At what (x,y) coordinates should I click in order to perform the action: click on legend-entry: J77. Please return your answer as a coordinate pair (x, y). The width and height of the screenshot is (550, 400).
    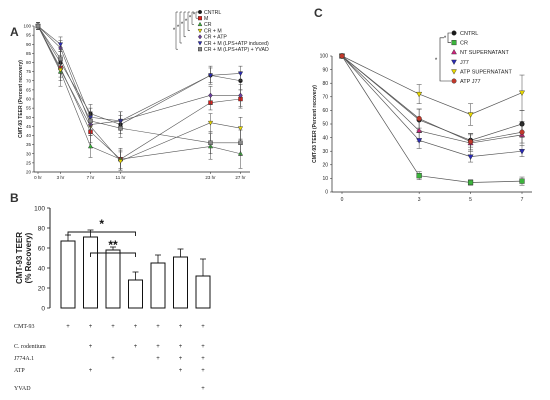
    Looking at the image, I should click on (464, 63).